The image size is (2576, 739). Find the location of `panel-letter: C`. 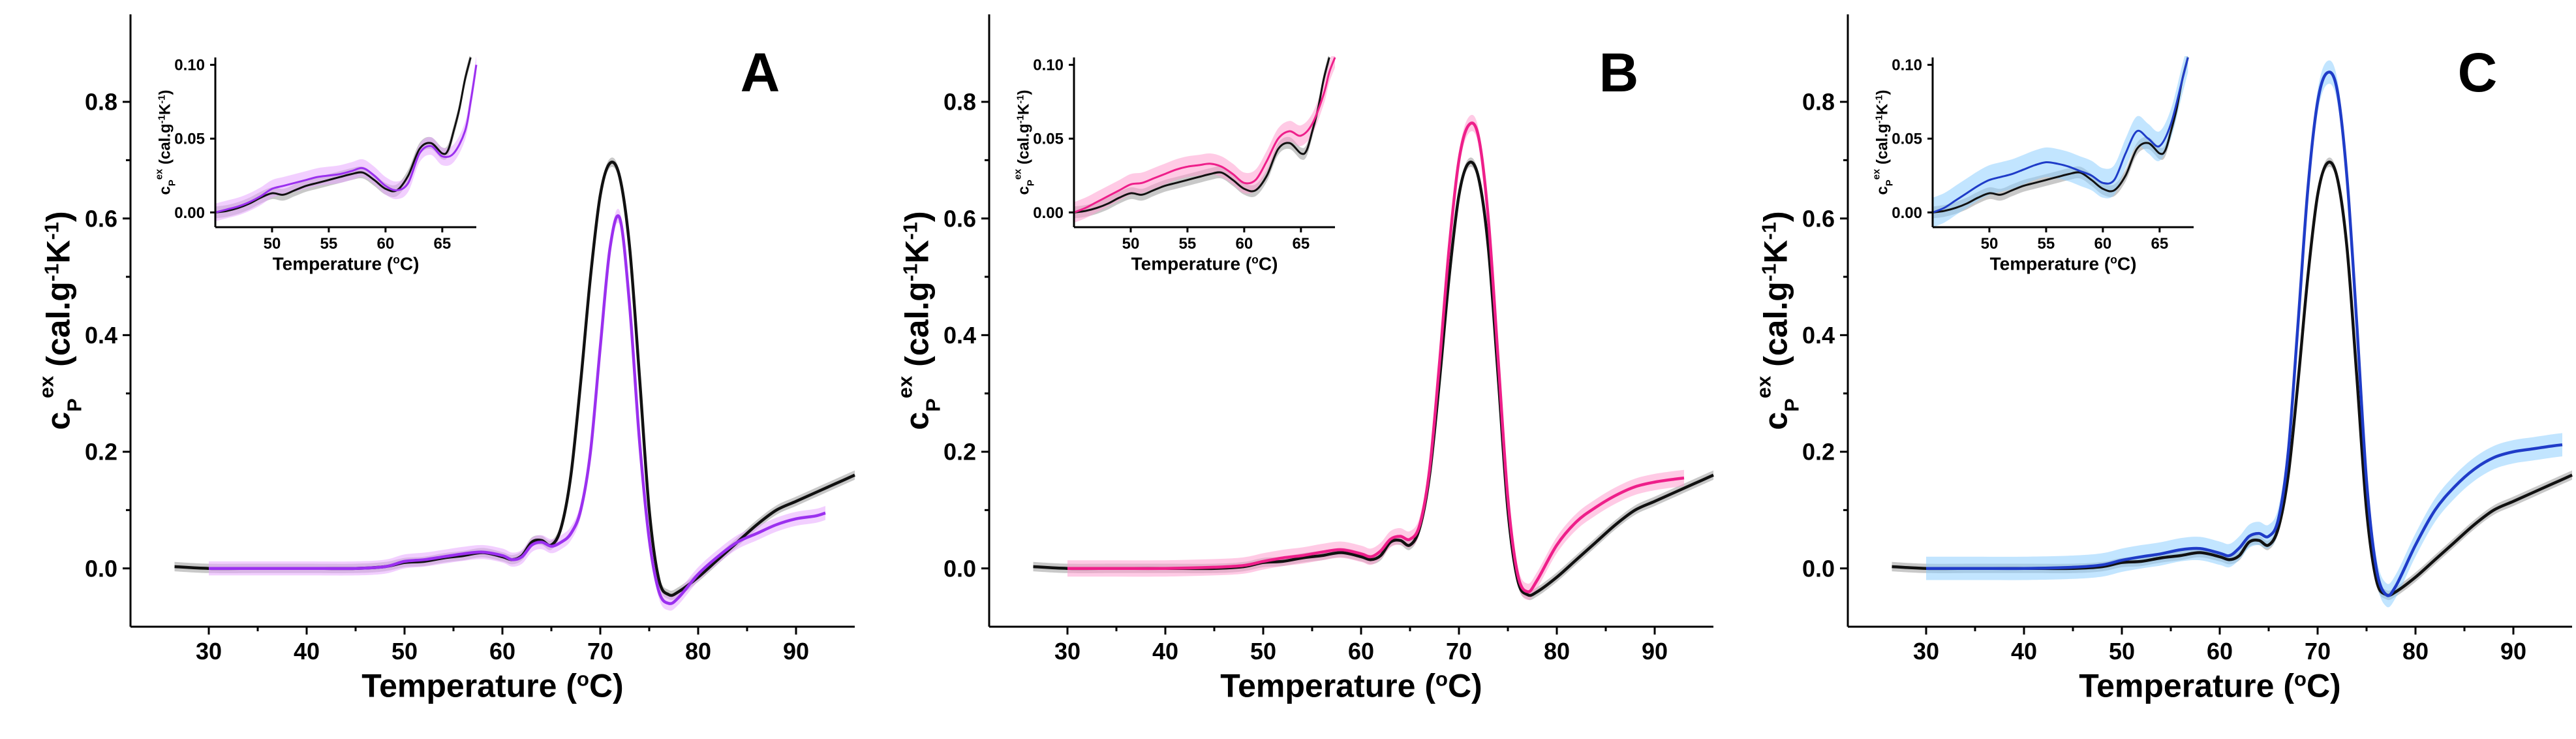

panel-letter: C is located at coordinates (2478, 72).